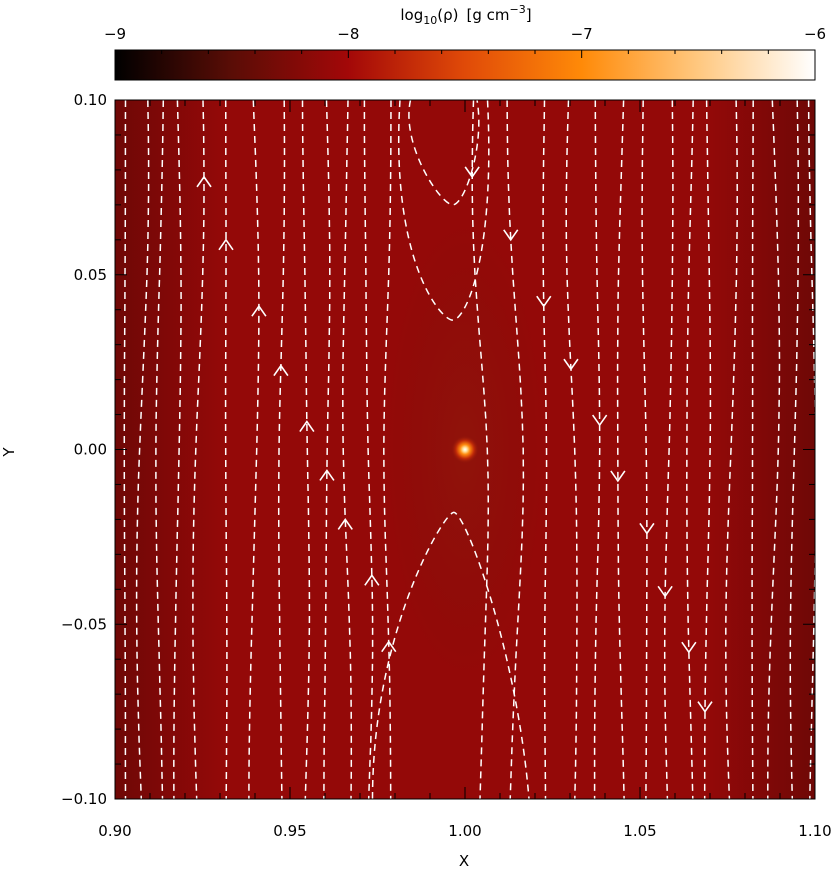  What do you see at coordinates (84, 624) in the screenshot?
I see `y-tick-label: −0.05` at bounding box center [84, 624].